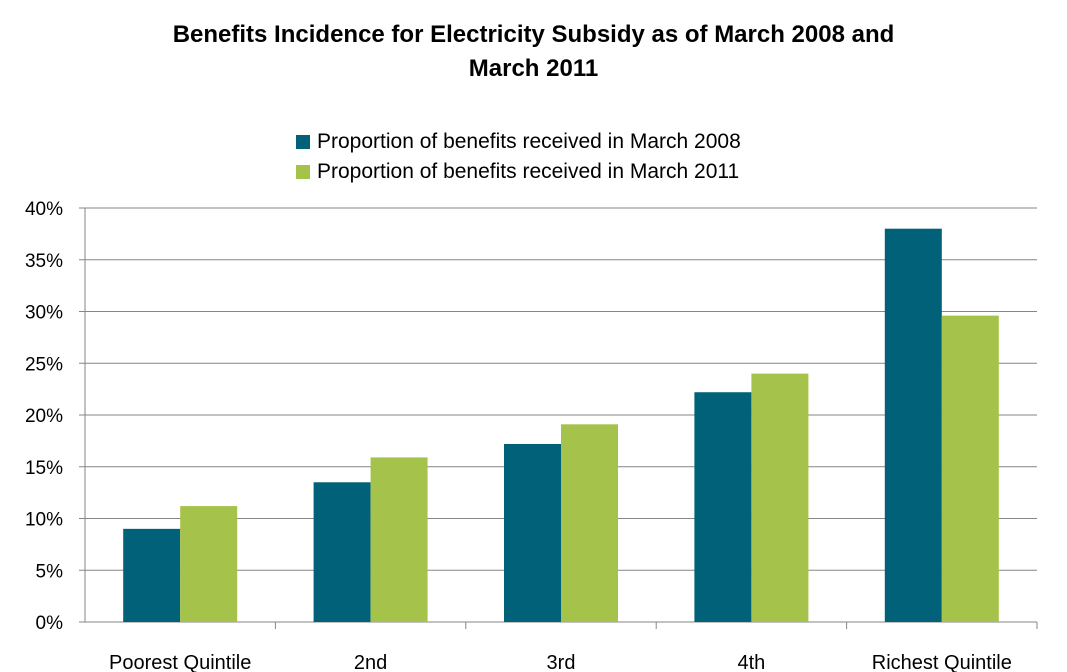 The image size is (1067, 672). I want to click on legend-swatch-march-2008, so click(303, 142).